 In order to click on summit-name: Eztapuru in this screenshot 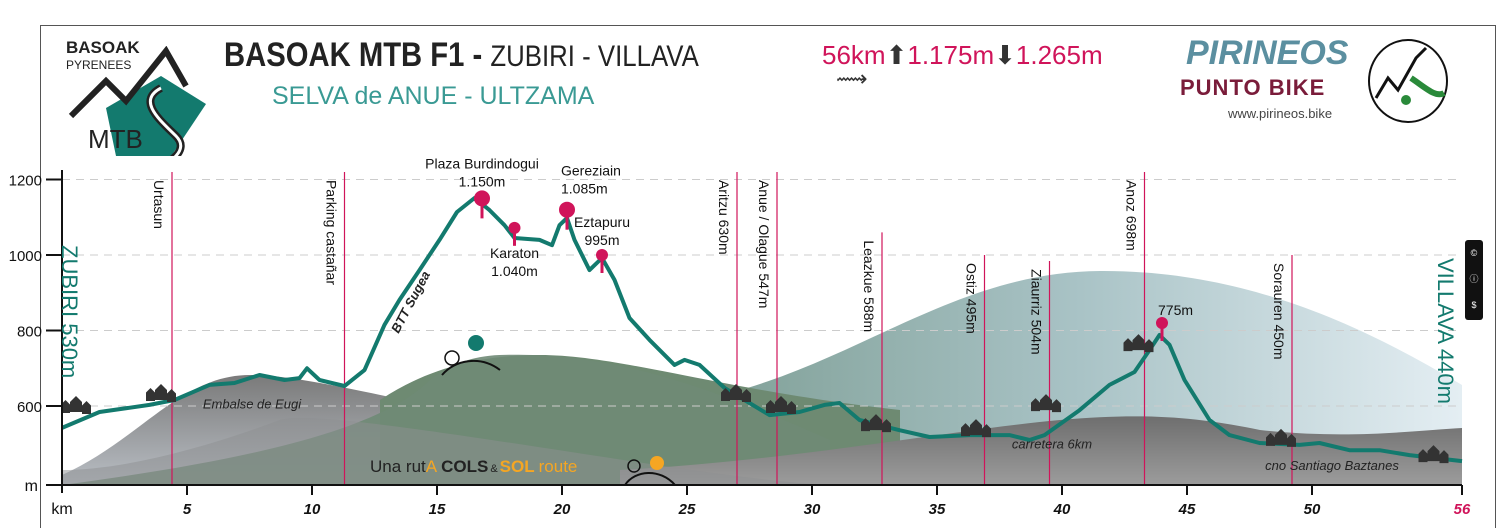, I will do `click(602, 222)`.